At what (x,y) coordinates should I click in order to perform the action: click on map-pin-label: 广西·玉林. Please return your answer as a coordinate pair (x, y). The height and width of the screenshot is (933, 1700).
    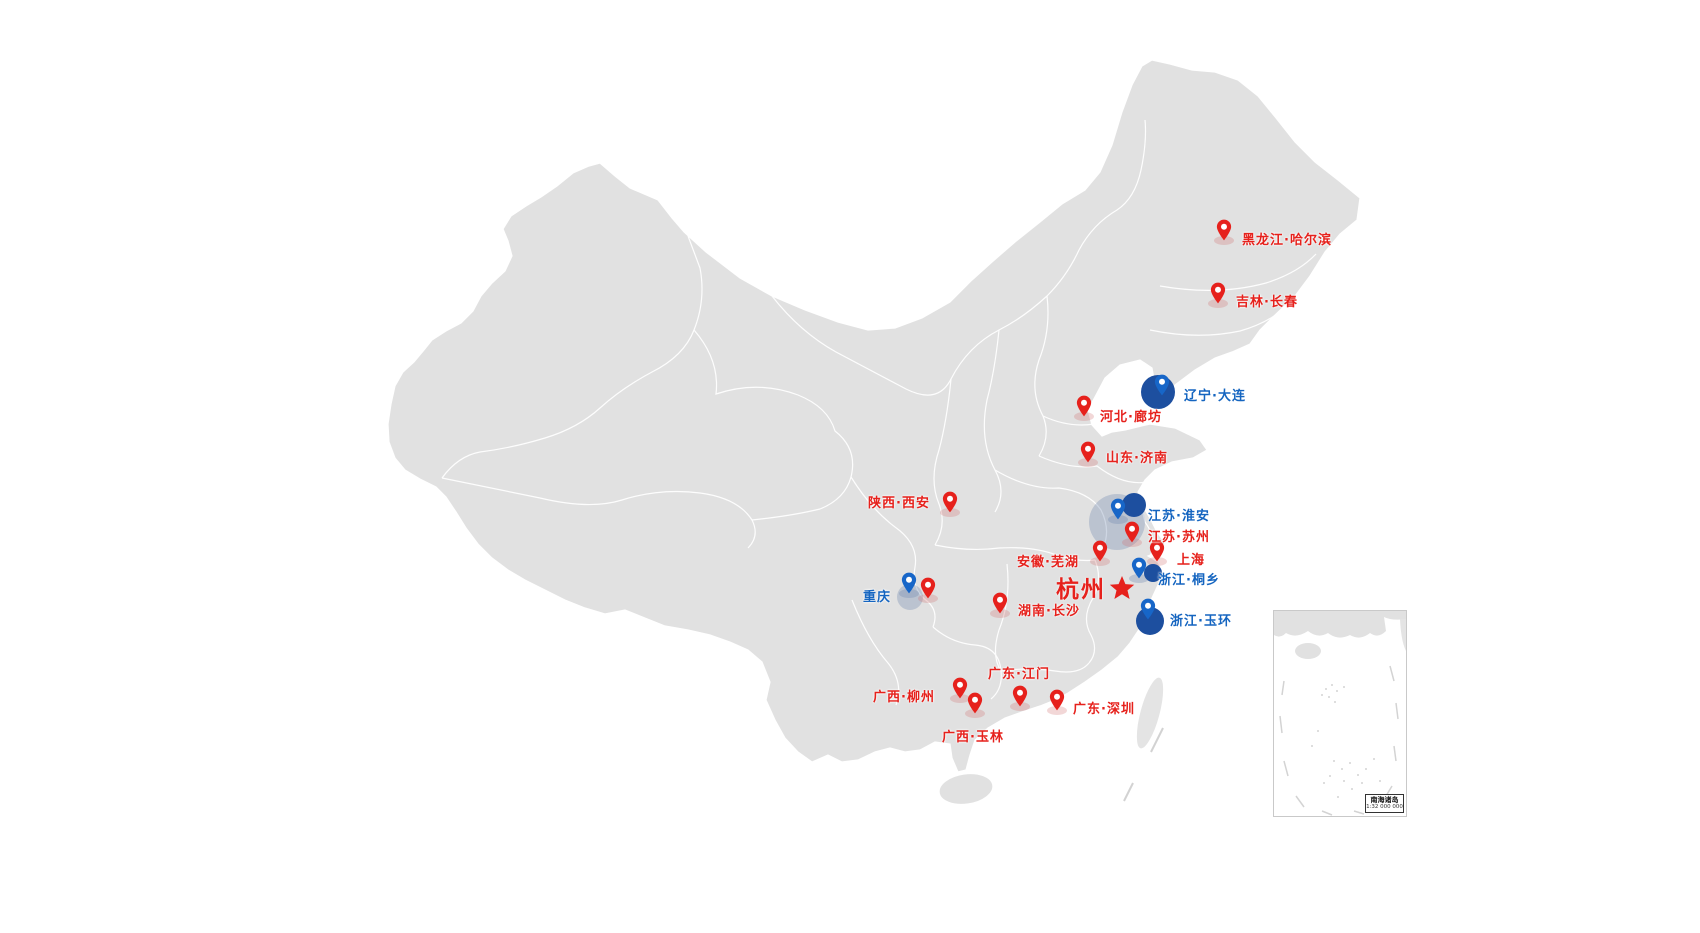
    Looking at the image, I should click on (973, 737).